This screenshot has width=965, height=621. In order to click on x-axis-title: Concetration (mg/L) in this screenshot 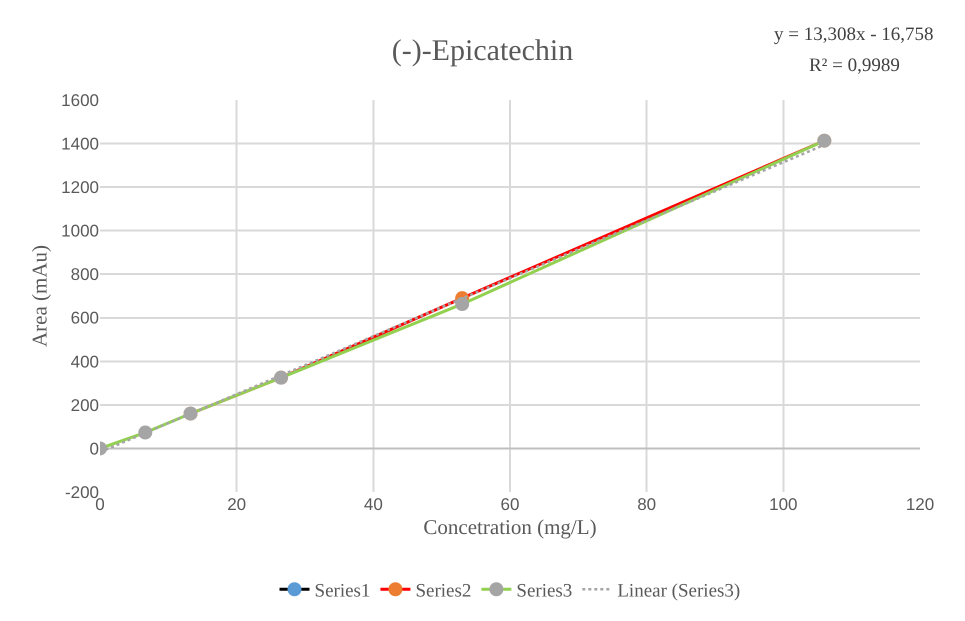, I will do `click(510, 527)`.